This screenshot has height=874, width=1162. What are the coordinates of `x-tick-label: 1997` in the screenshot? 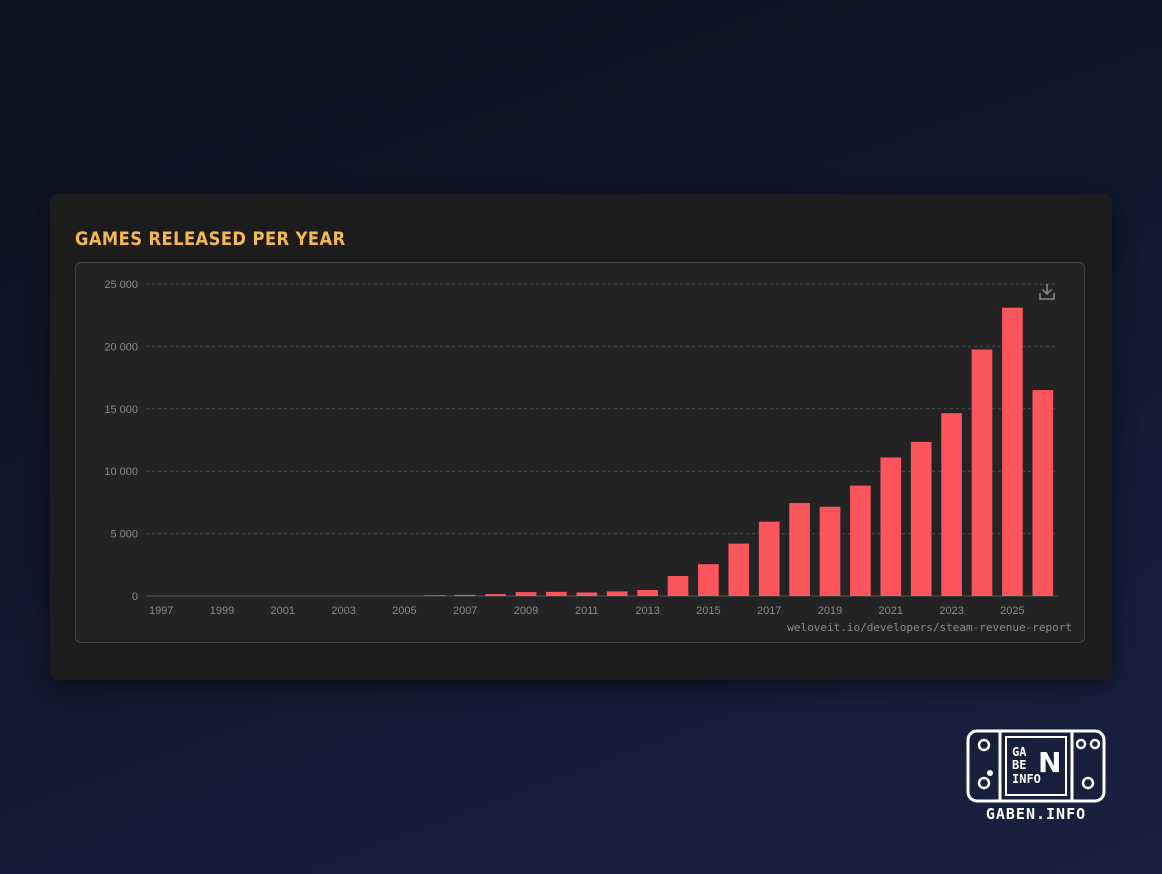 It's located at (161, 611).